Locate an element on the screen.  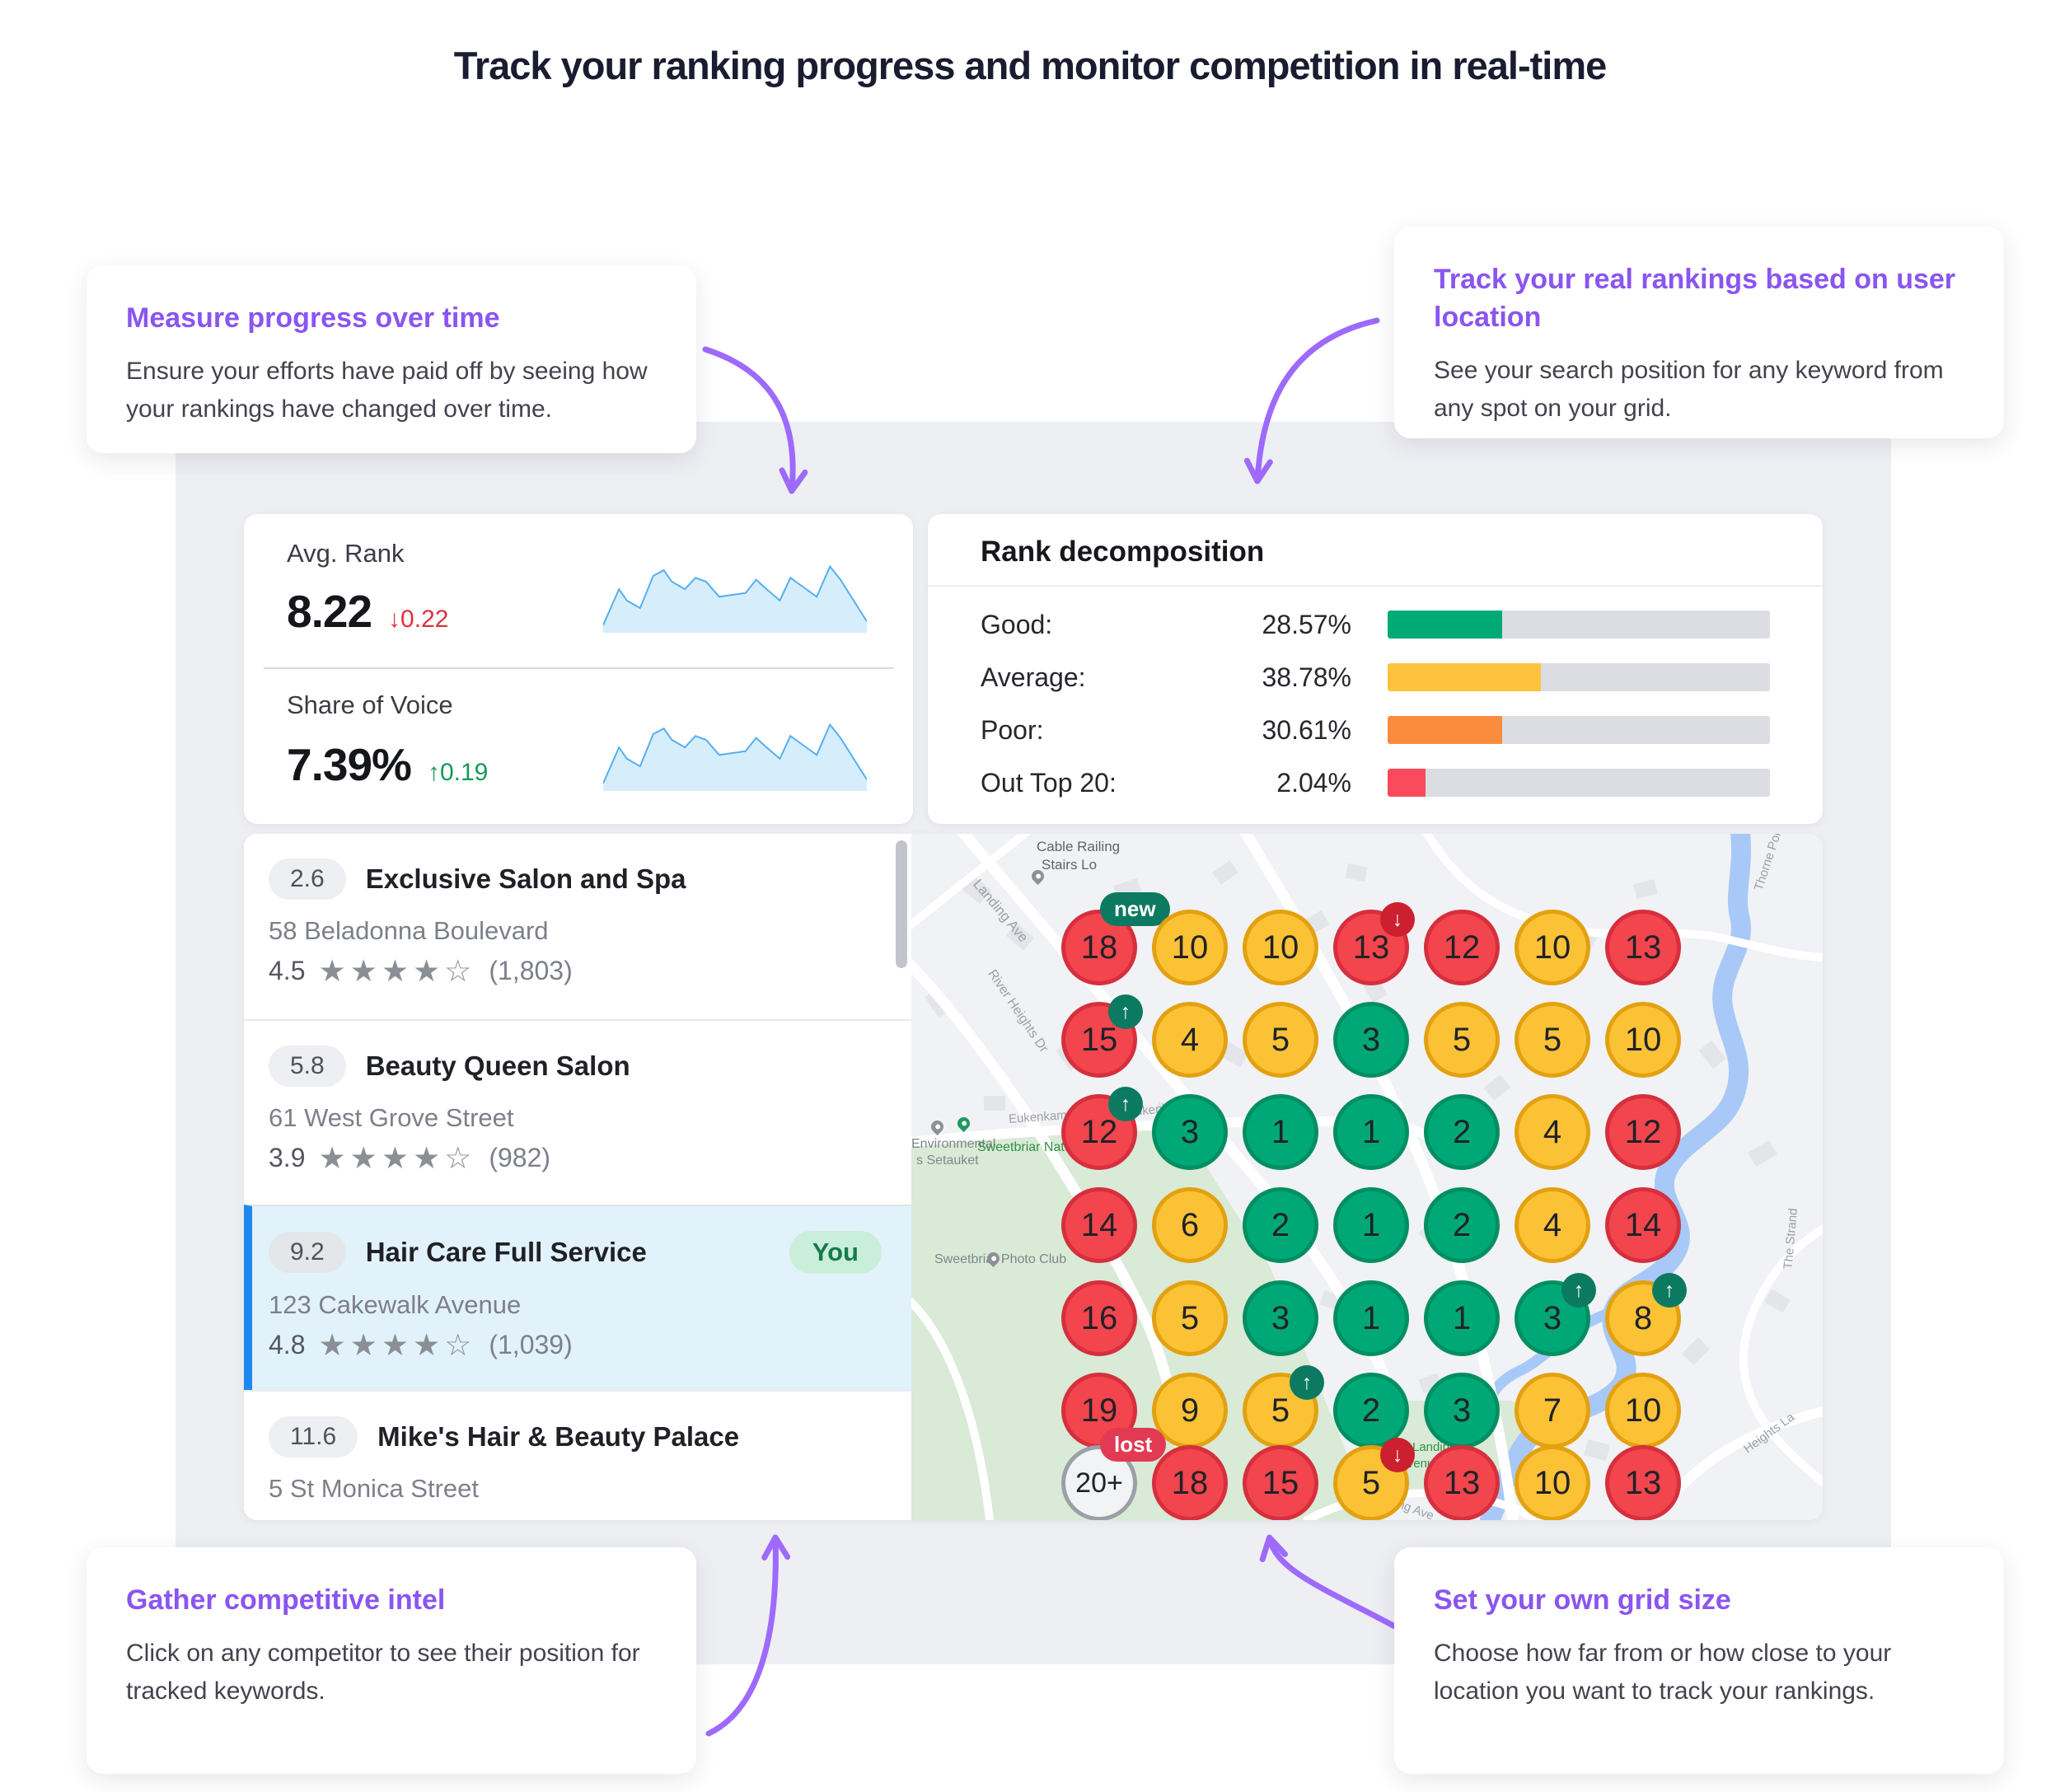
listing-review-count: (1,039) is located at coordinates (531, 1344).